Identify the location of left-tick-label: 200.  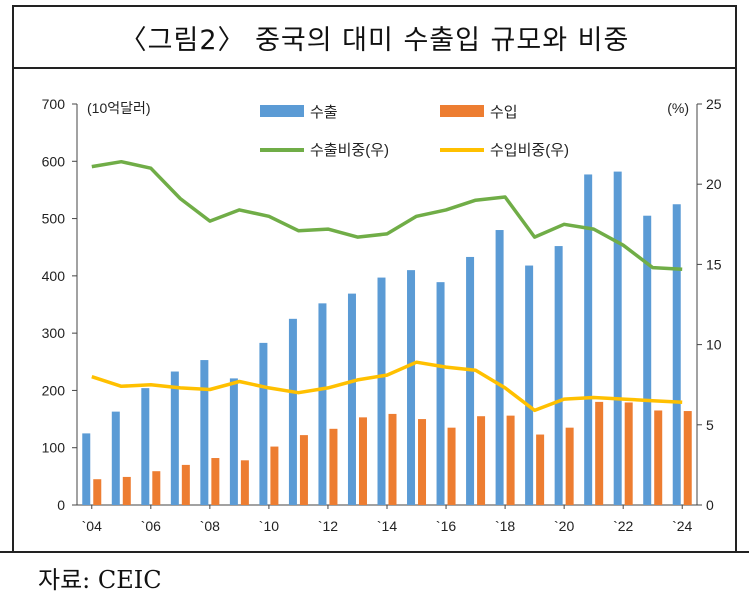
(54, 390).